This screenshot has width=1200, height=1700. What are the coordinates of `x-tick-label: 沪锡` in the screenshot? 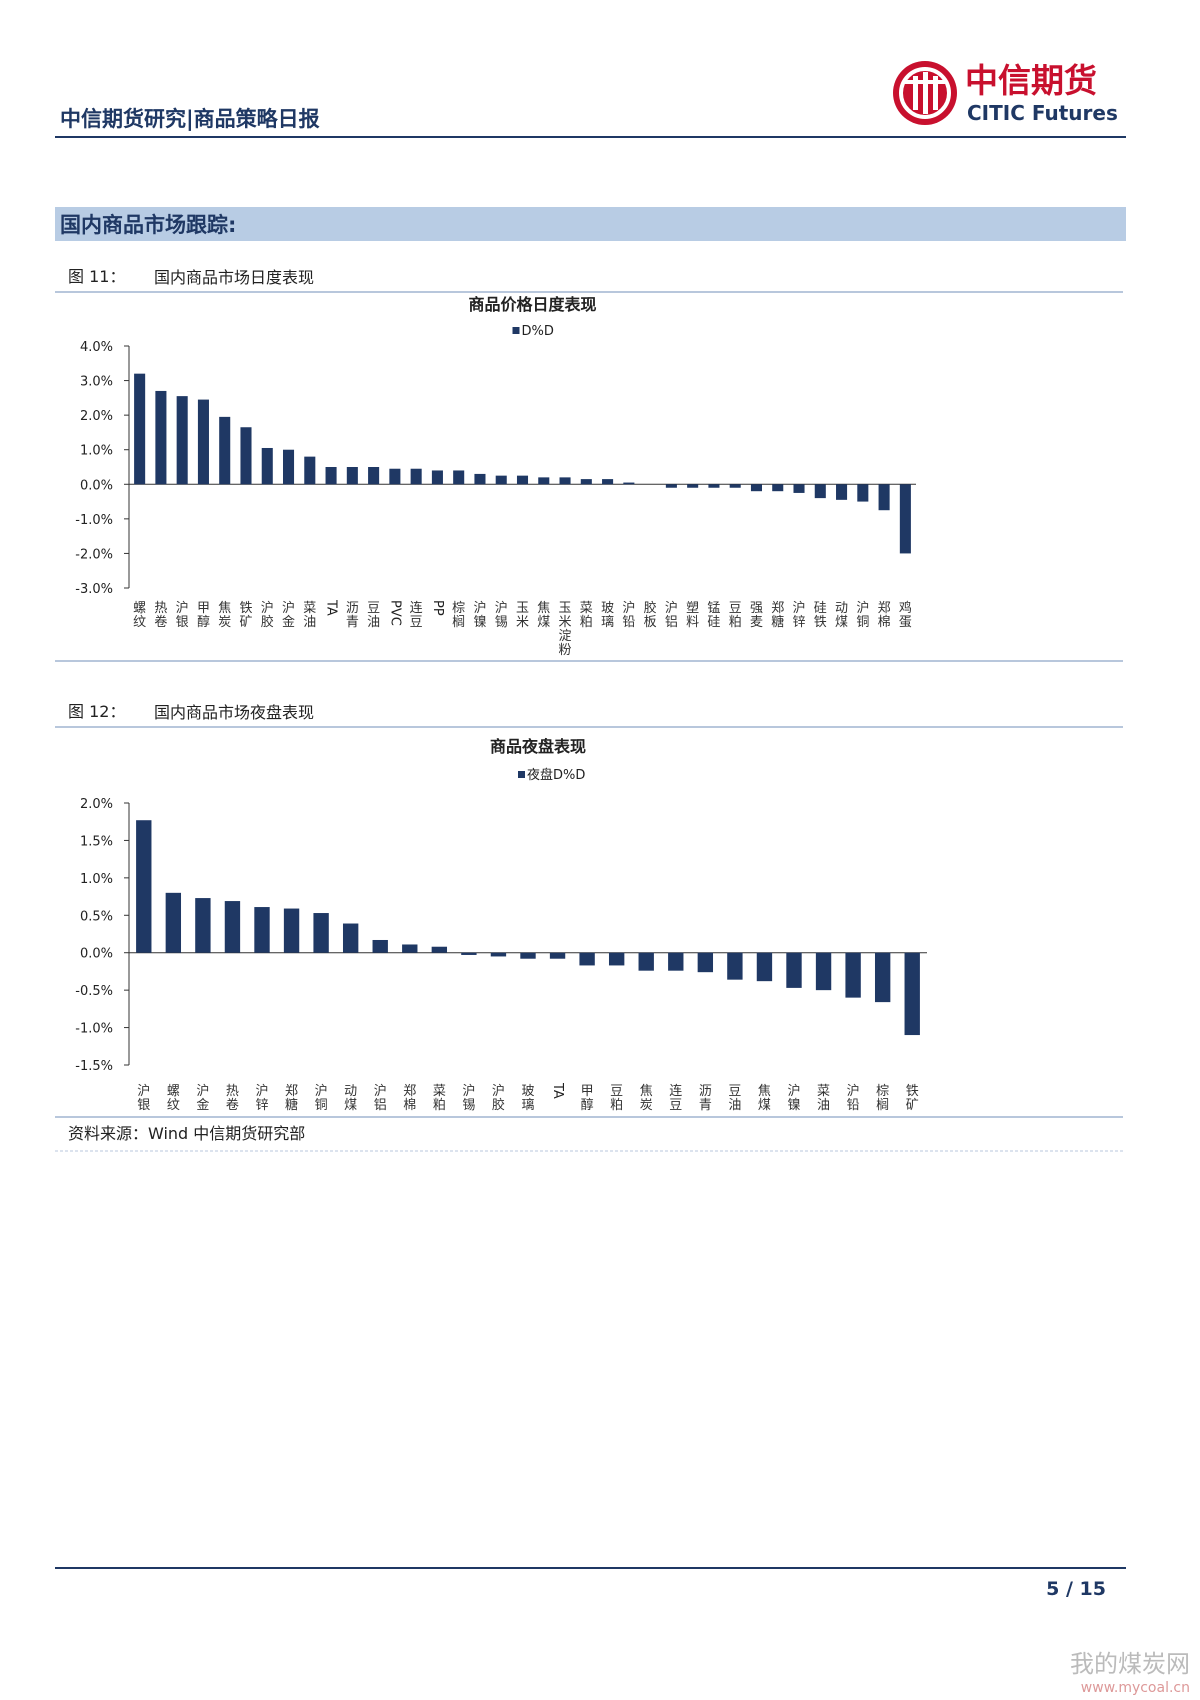 It's located at (501, 615).